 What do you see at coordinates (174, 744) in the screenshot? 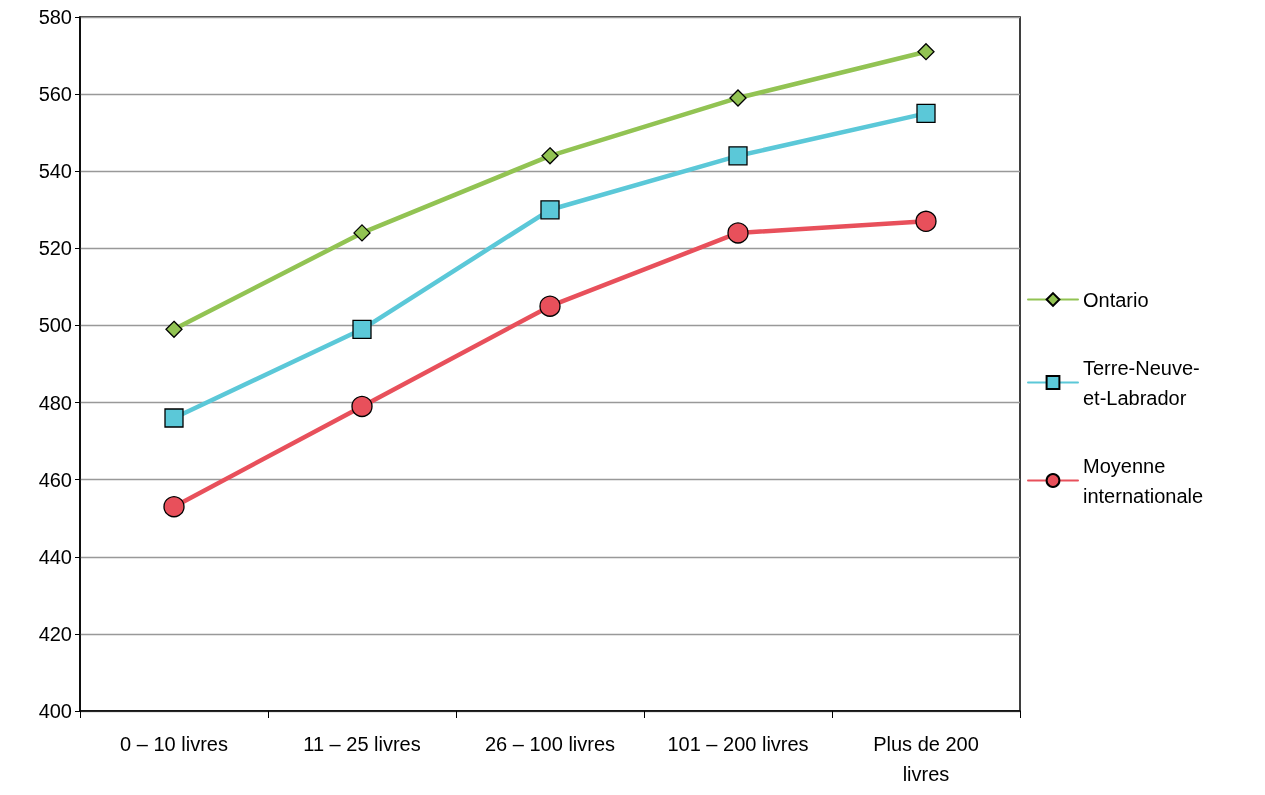
I see `x-tick-label: 0 – 10 livres` at bounding box center [174, 744].